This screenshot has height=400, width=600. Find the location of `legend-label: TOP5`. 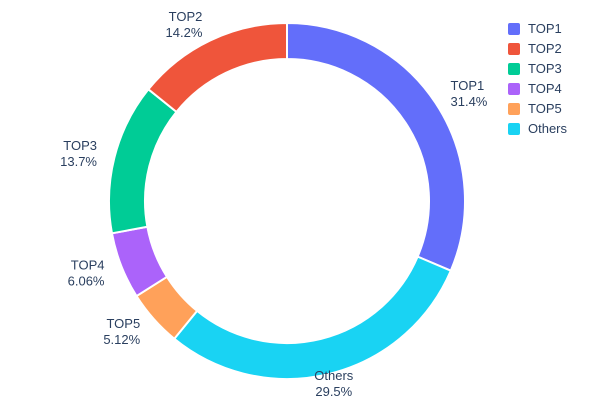

legend-label: TOP5 is located at coordinates (545, 108).